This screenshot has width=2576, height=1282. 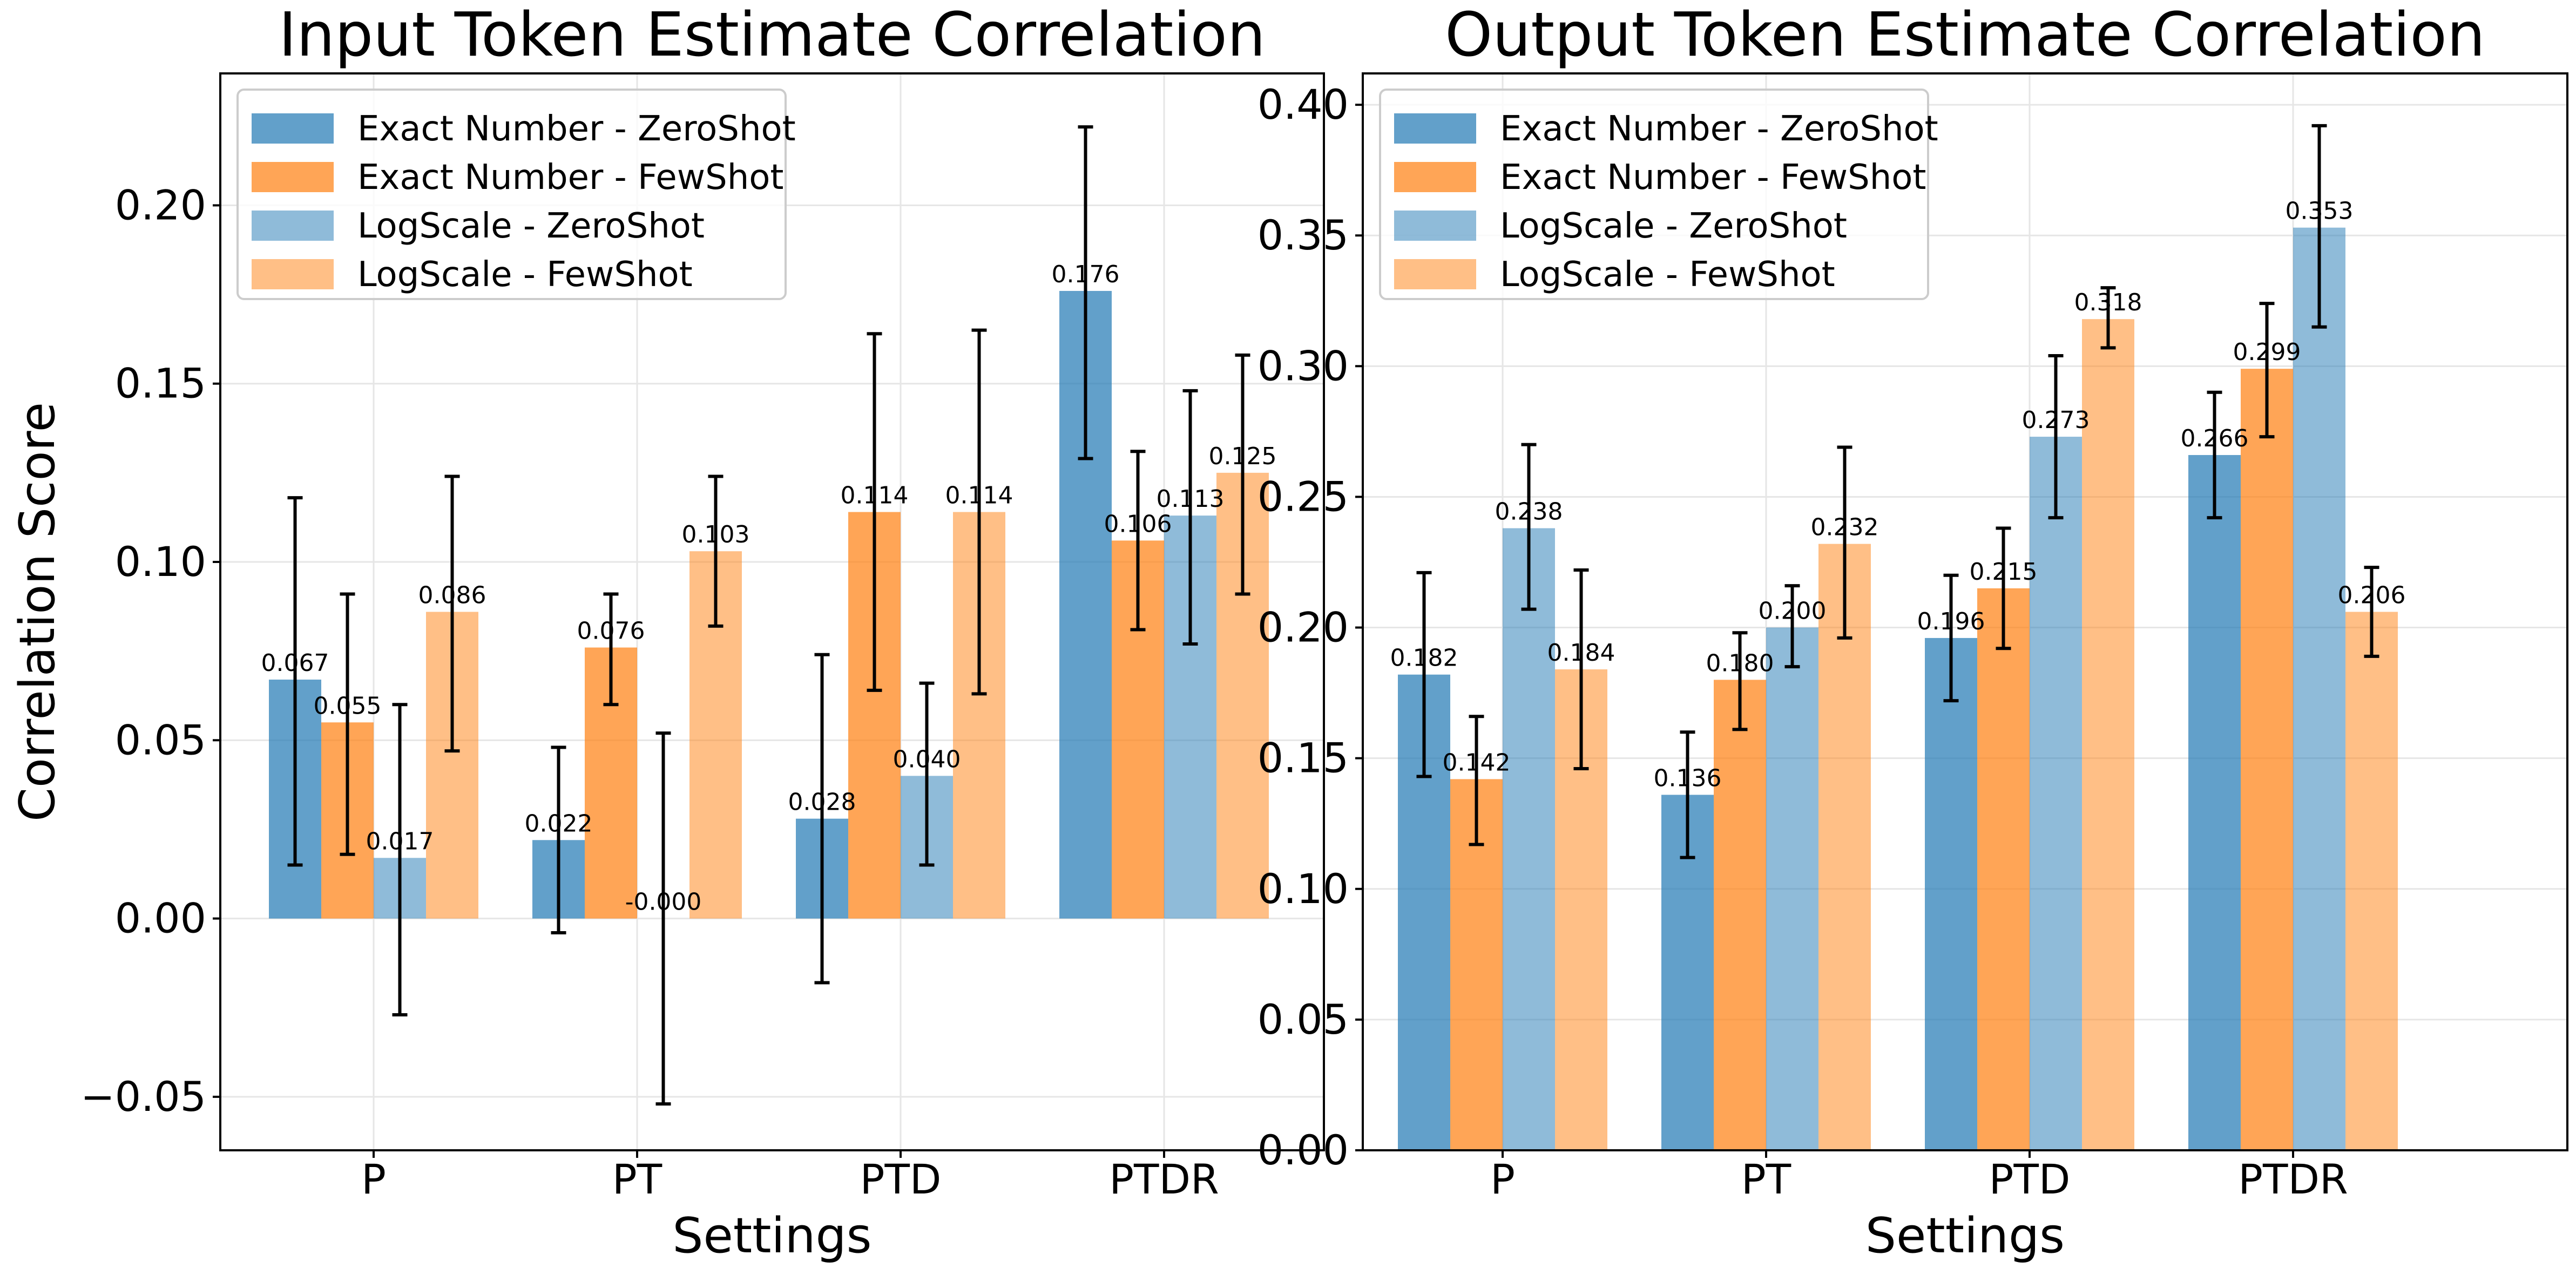 What do you see at coordinates (452, 595) in the screenshot?
I see `bar-value-label: 0.086` at bounding box center [452, 595].